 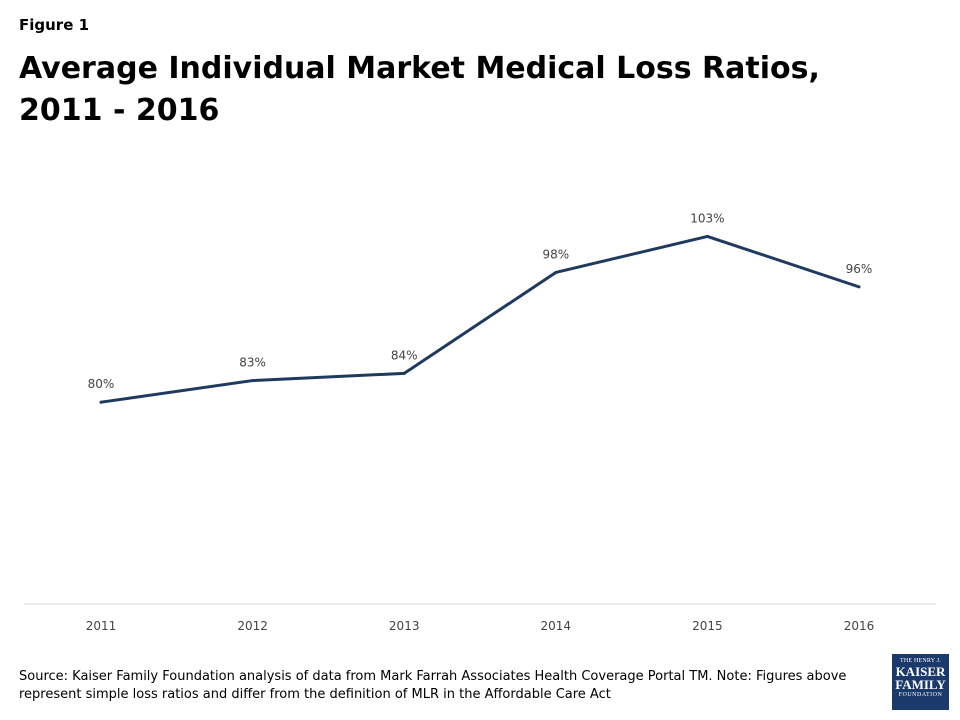 What do you see at coordinates (707, 626) in the screenshot?
I see `x-tick-label: 2015` at bounding box center [707, 626].